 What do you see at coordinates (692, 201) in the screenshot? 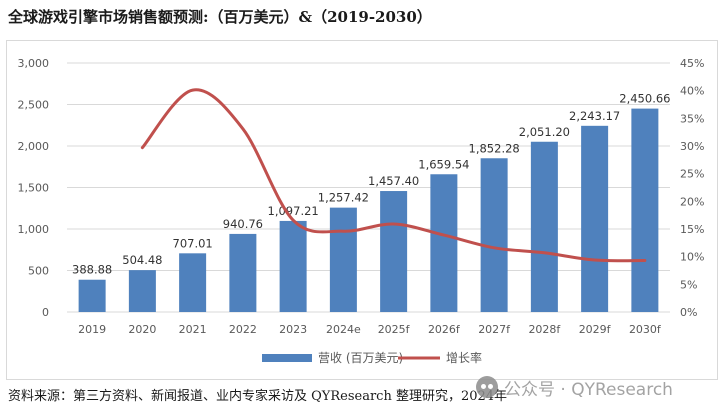
I see `y-right-tick-label: 20%` at bounding box center [692, 201].